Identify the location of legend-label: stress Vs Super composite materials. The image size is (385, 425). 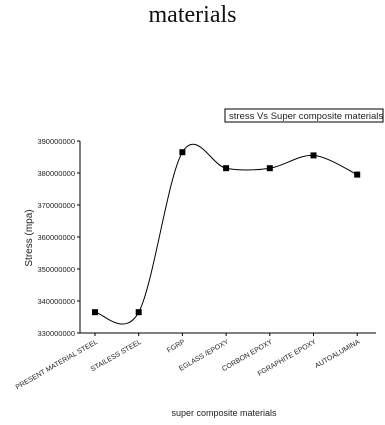
(306, 116).